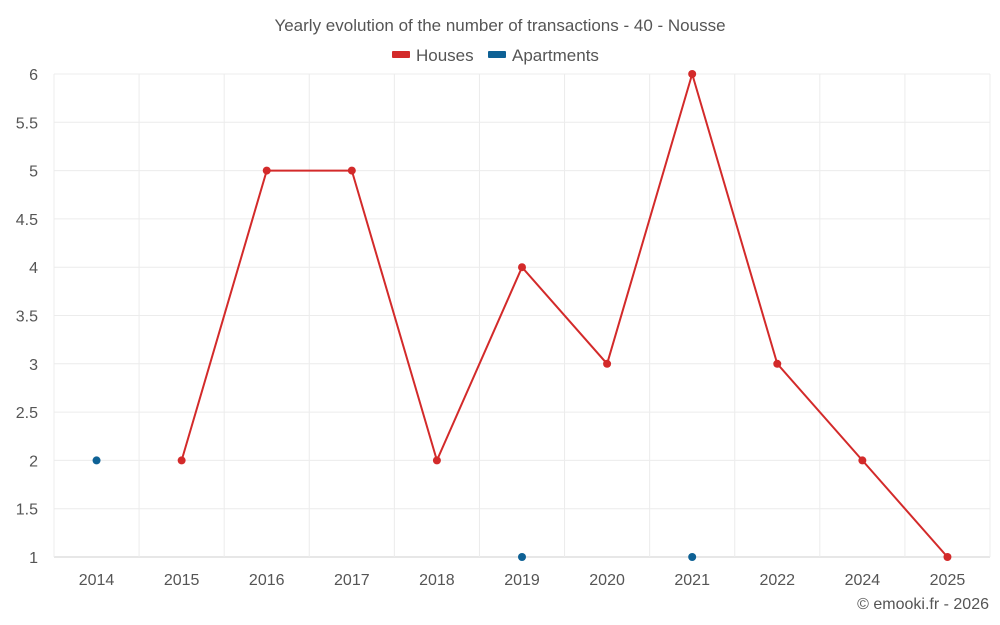 Image resolution: width=1000 pixels, height=625 pixels. What do you see at coordinates (607, 580) in the screenshot?
I see `x-tick-label: 2020` at bounding box center [607, 580].